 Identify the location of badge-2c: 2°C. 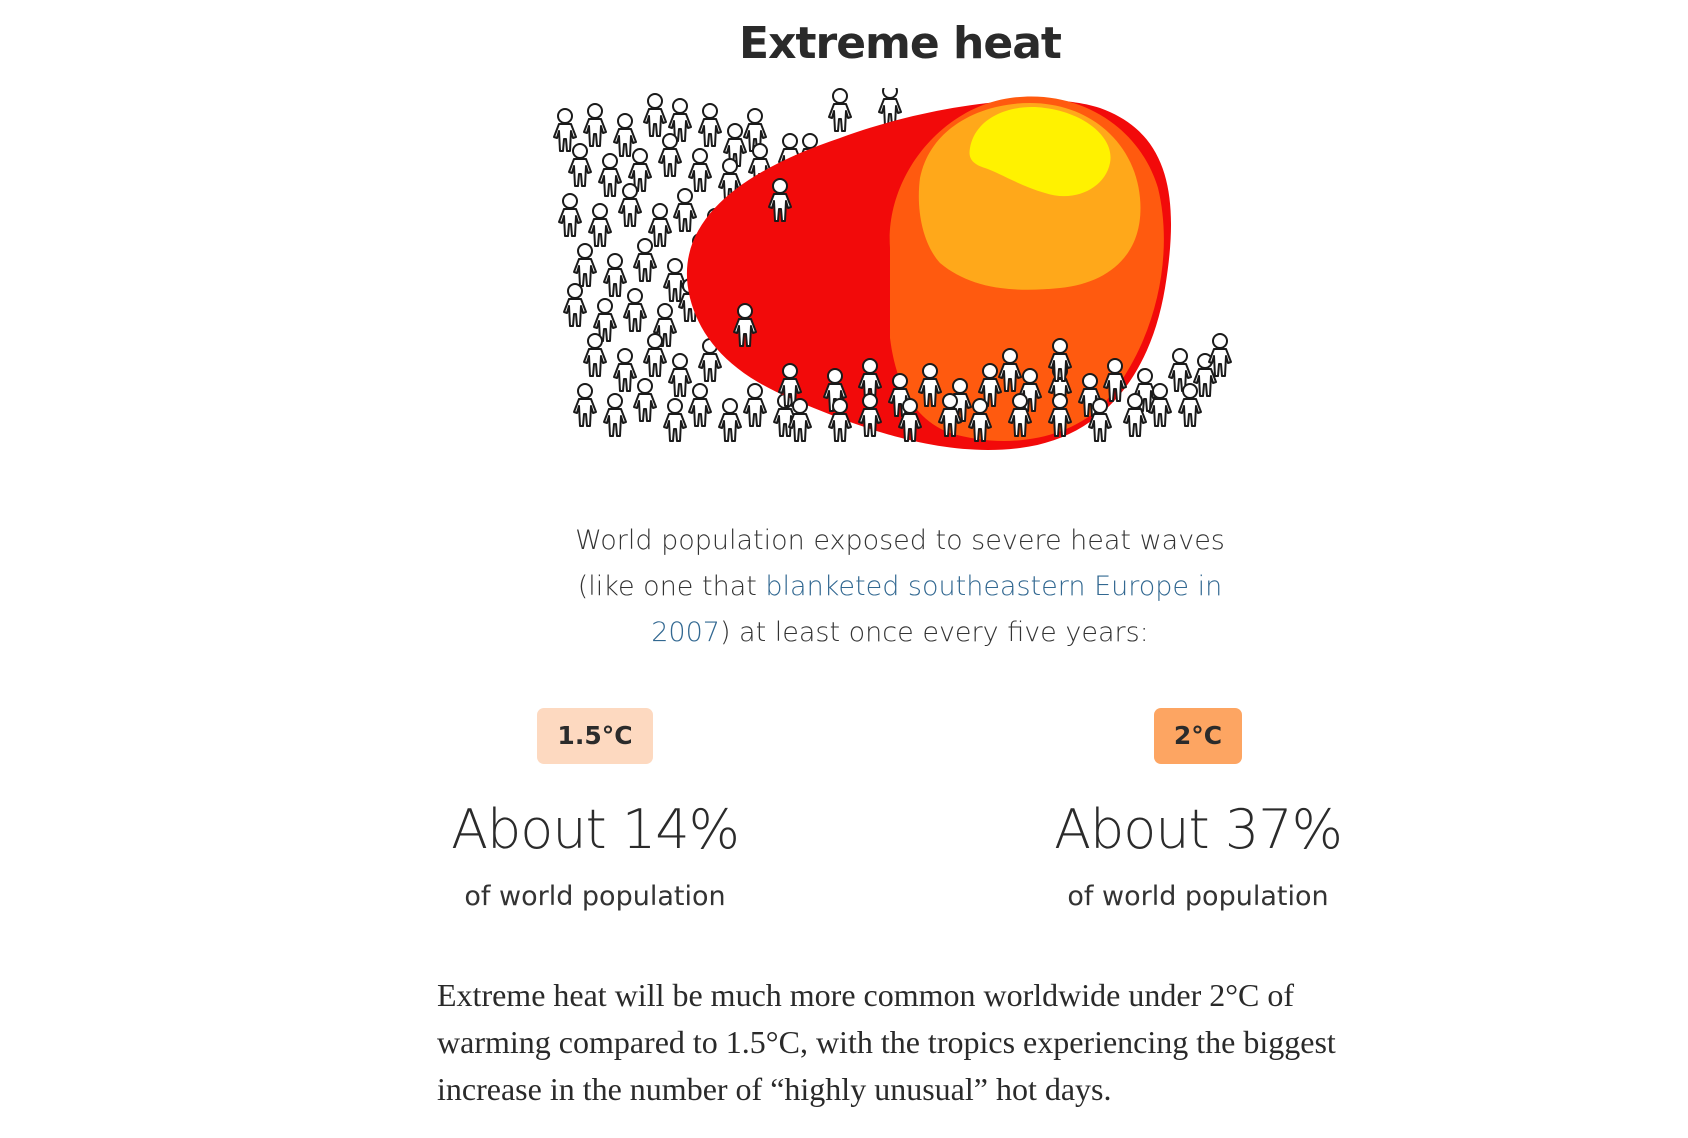
(1198, 736).